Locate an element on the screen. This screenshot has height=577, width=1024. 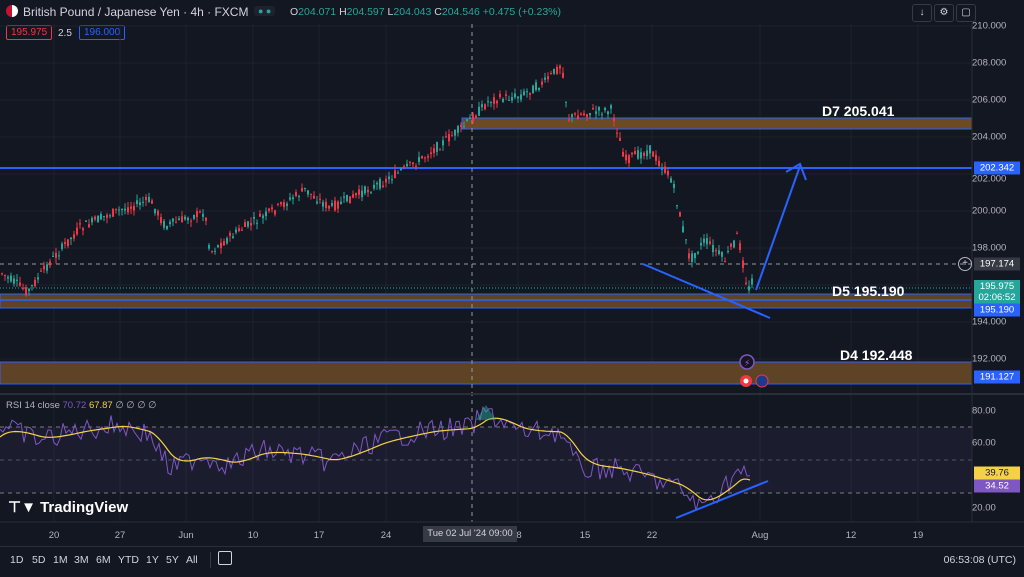
time-tick: 12 is located at coordinates (851, 535).